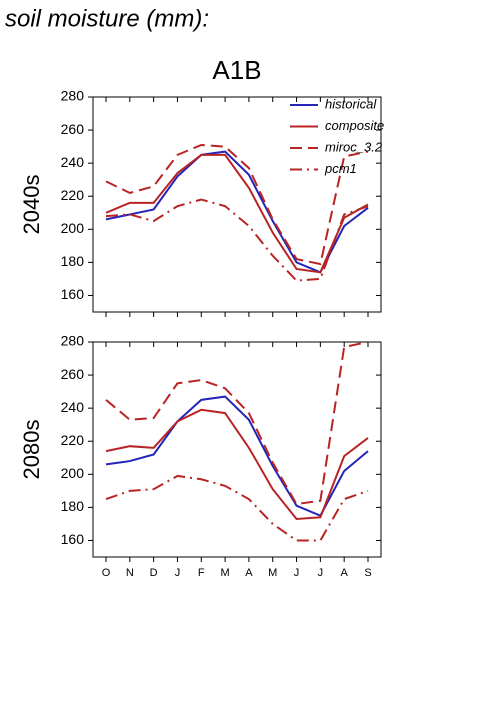 The width and height of the screenshot is (501, 709). I want to click on x-tick-label: F, so click(201, 573).